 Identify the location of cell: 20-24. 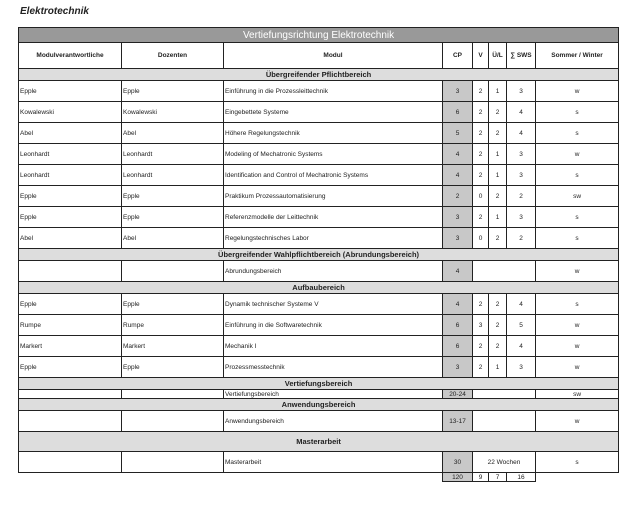
(457, 394).